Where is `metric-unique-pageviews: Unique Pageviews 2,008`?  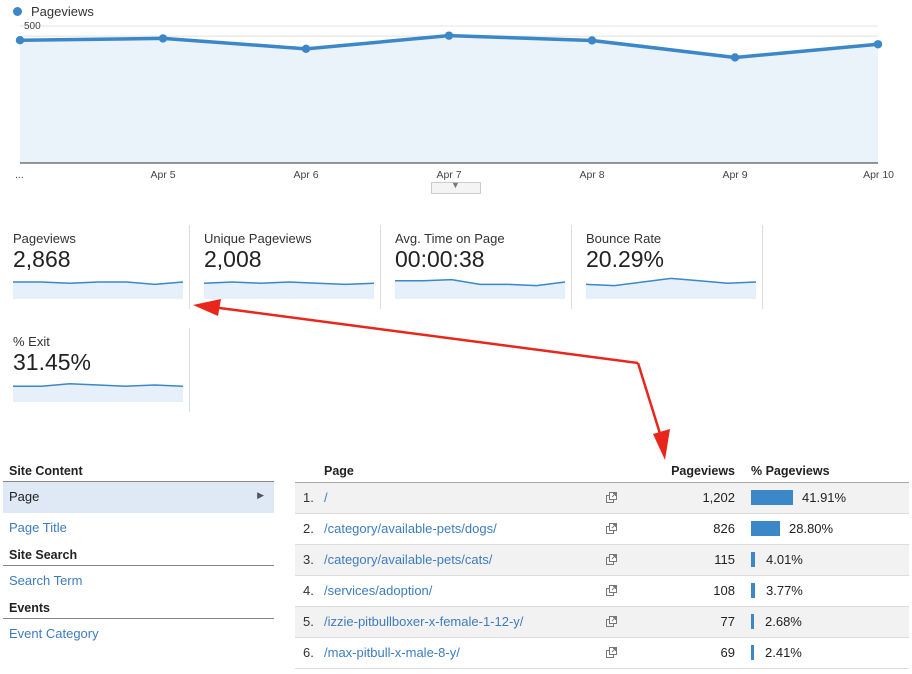 metric-unique-pageviews: Unique Pageviews 2,008 is located at coordinates (286, 267).